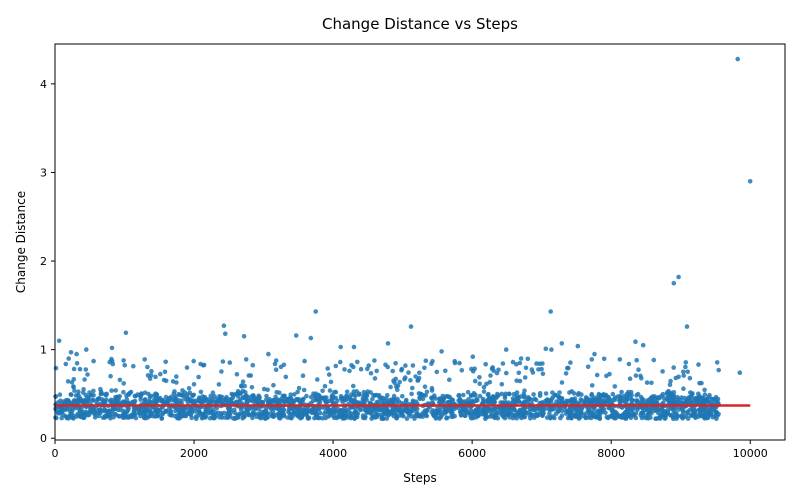  Describe the element at coordinates (55, 453) in the screenshot. I see `x-tick-label: 0` at that location.